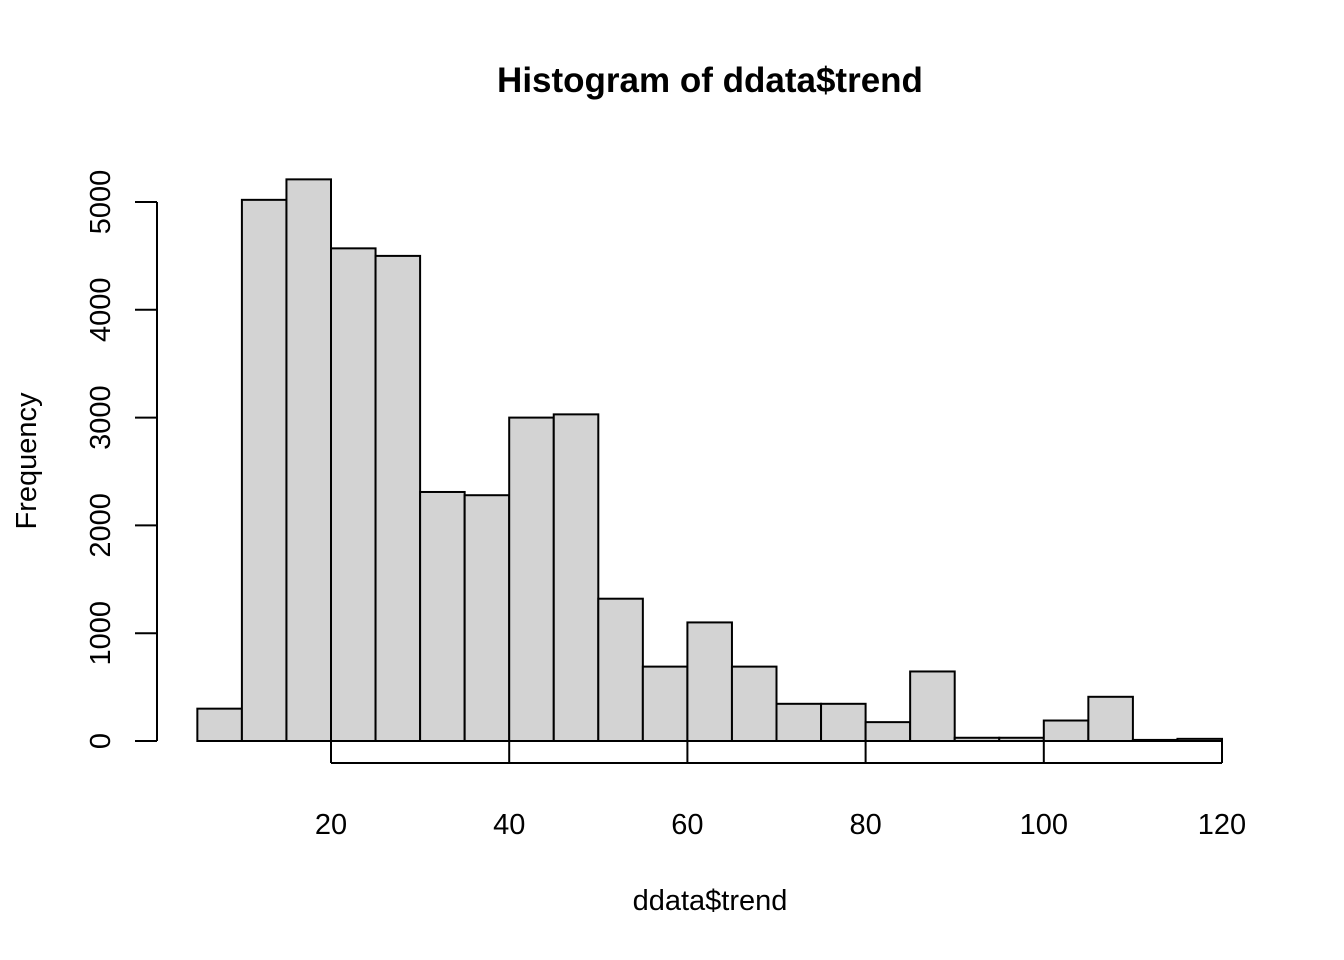  I want to click on x-tick-label-60: 60, so click(687, 825).